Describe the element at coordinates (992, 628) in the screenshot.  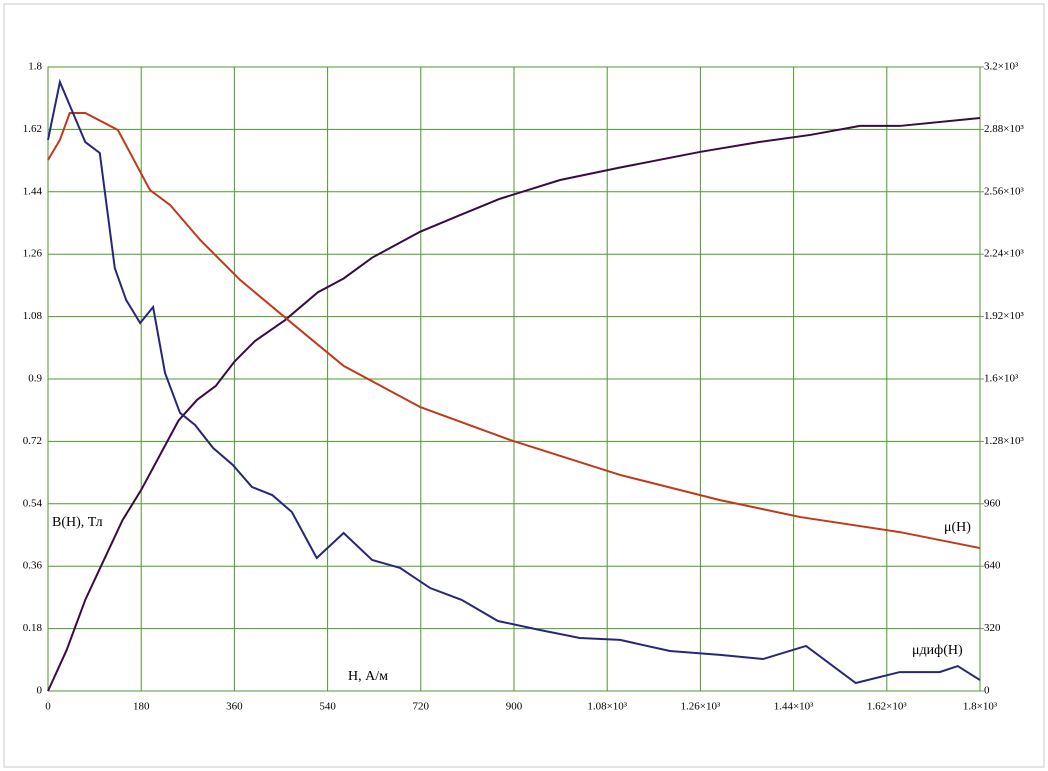
I see `y2-tick-label: 320` at that location.